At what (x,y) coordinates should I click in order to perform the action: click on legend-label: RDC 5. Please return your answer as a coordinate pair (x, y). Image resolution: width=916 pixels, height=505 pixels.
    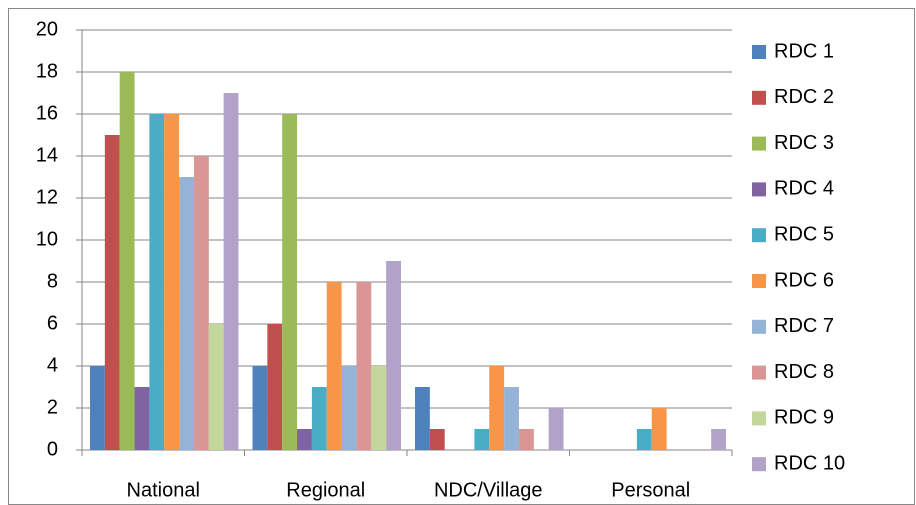
    Looking at the image, I should click on (804, 234).